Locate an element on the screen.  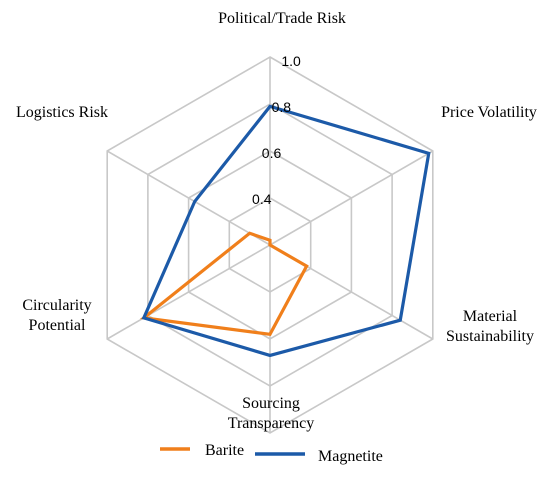
tick-label-2: 0.8 is located at coordinates (282, 107).